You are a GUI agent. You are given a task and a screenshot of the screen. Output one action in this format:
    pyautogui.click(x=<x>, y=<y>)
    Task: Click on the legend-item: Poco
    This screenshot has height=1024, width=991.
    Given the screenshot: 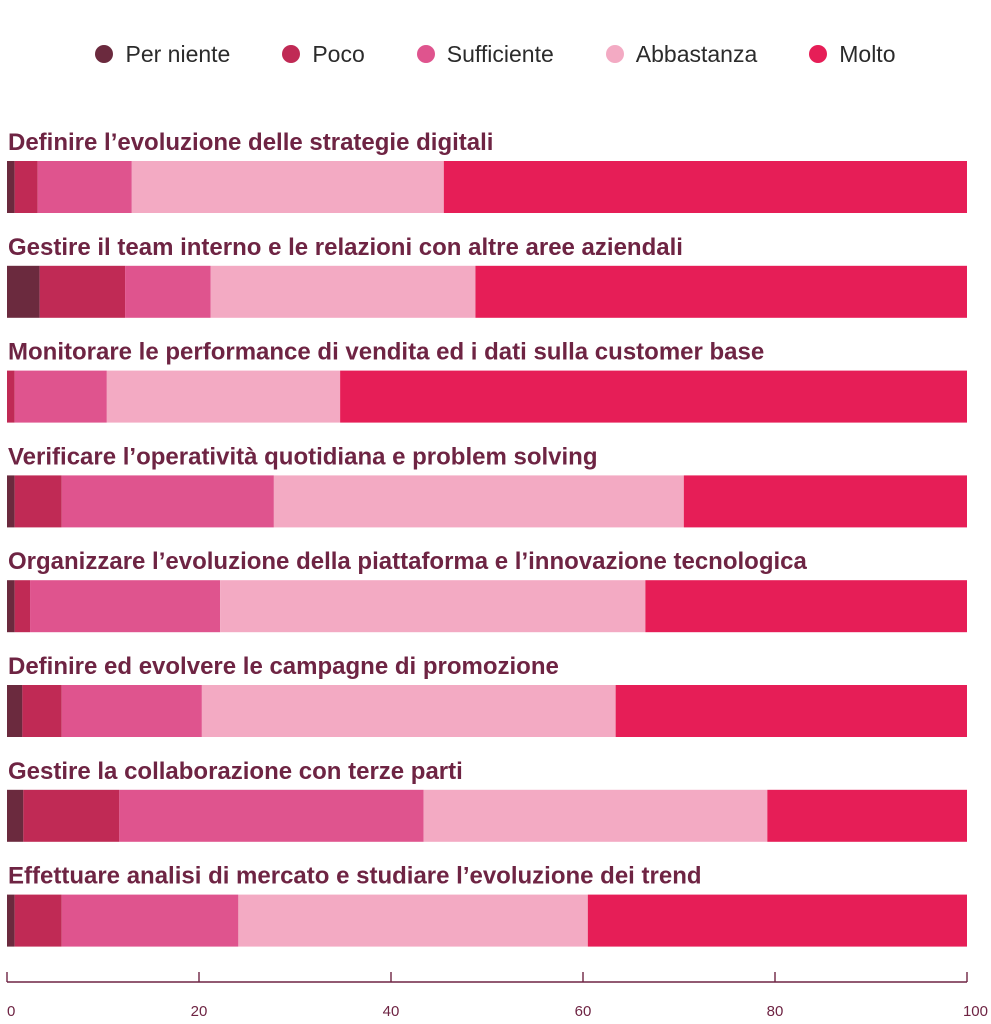 What is the action you would take?
    pyautogui.click(x=323, y=54)
    